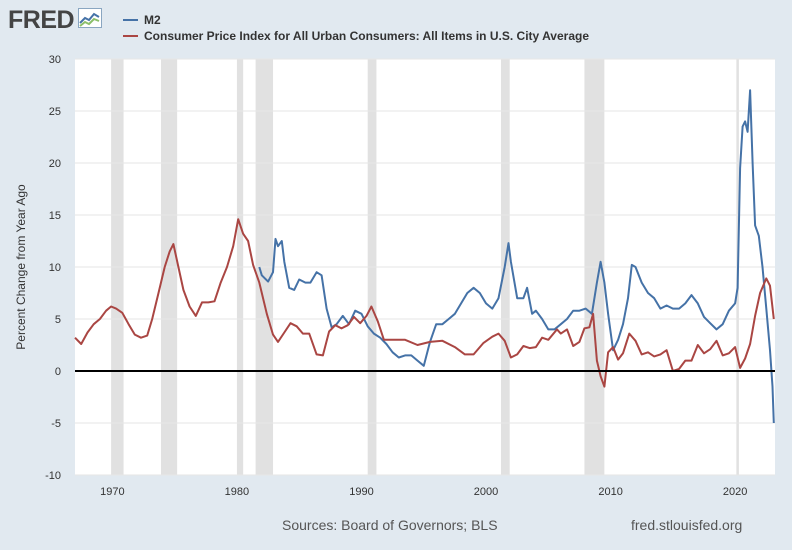 Image resolution: width=792 pixels, height=550 pixels. I want to click on legend-swatch-cpi, so click(130, 36).